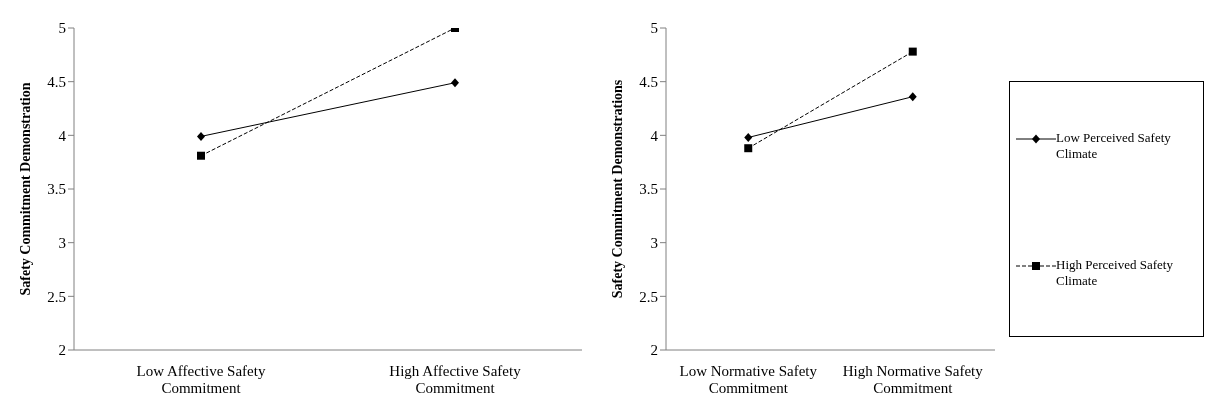 The width and height of the screenshot is (1230, 410). What do you see at coordinates (1114, 145) in the screenshot?
I see `legend-label: Low Perceived Safety Climate` at bounding box center [1114, 145].